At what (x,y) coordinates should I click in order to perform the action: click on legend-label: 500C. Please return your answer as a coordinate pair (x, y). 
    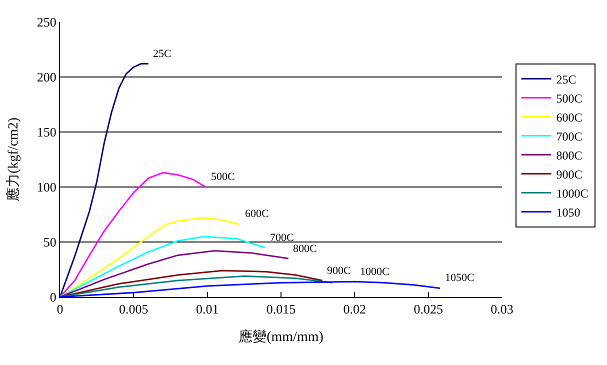
    Looking at the image, I should click on (569, 98).